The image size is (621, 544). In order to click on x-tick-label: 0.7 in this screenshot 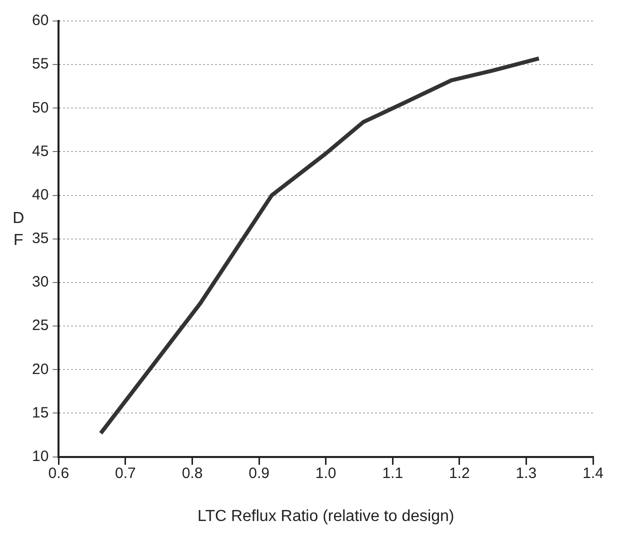, I will do `click(125, 473)`.